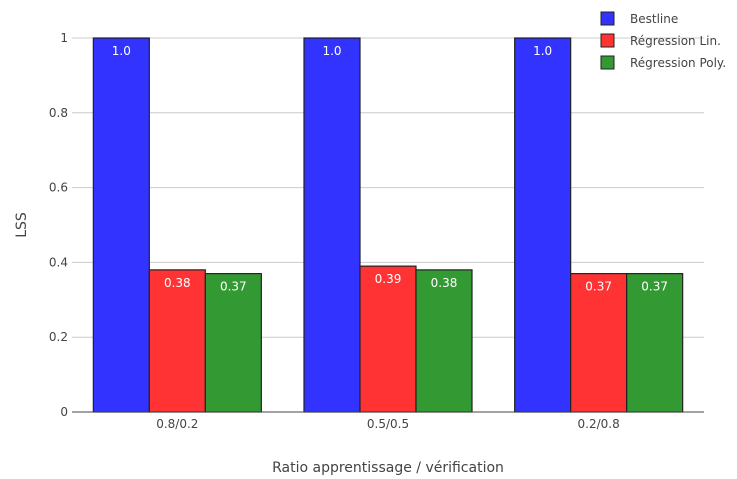  I want to click on x-axis-ticks: 0.8/0.2 0.5/0.5 0.2/0.8, so click(388, 424).